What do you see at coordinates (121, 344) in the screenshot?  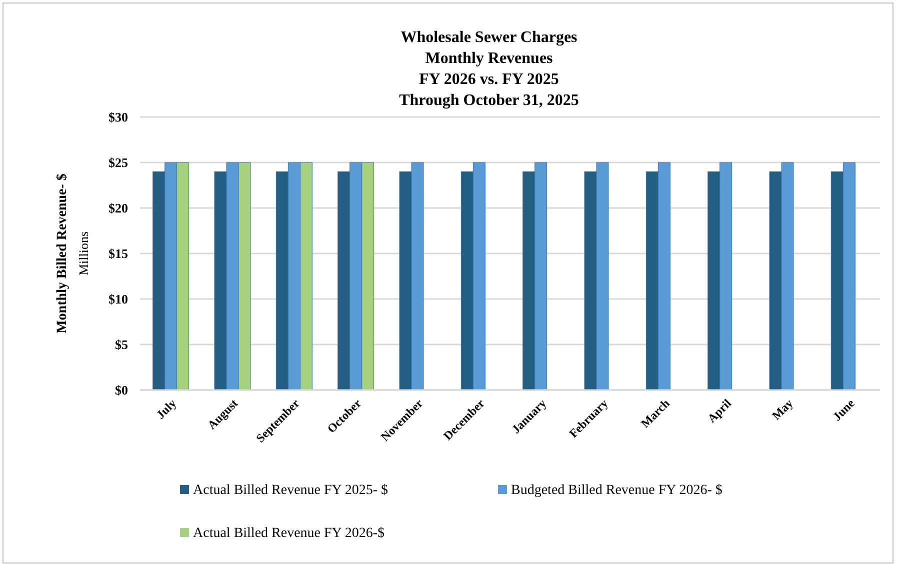 I see `y-tick-label: $5` at bounding box center [121, 344].